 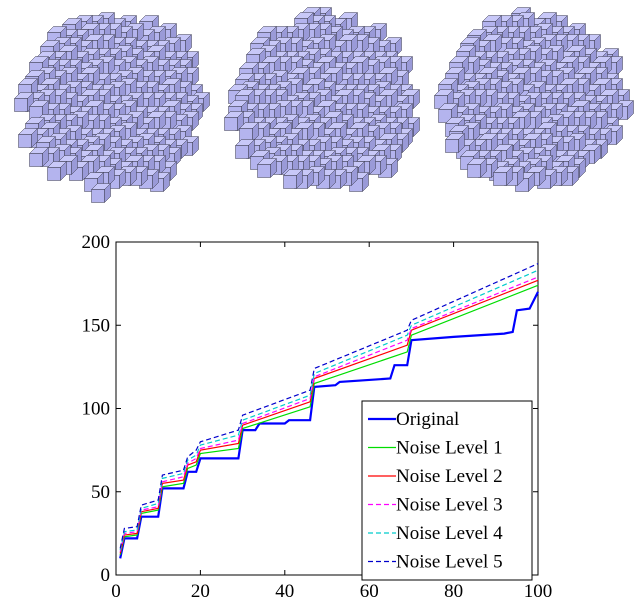 I want to click on legend-item: Noise Level 2, so click(x=435, y=476).